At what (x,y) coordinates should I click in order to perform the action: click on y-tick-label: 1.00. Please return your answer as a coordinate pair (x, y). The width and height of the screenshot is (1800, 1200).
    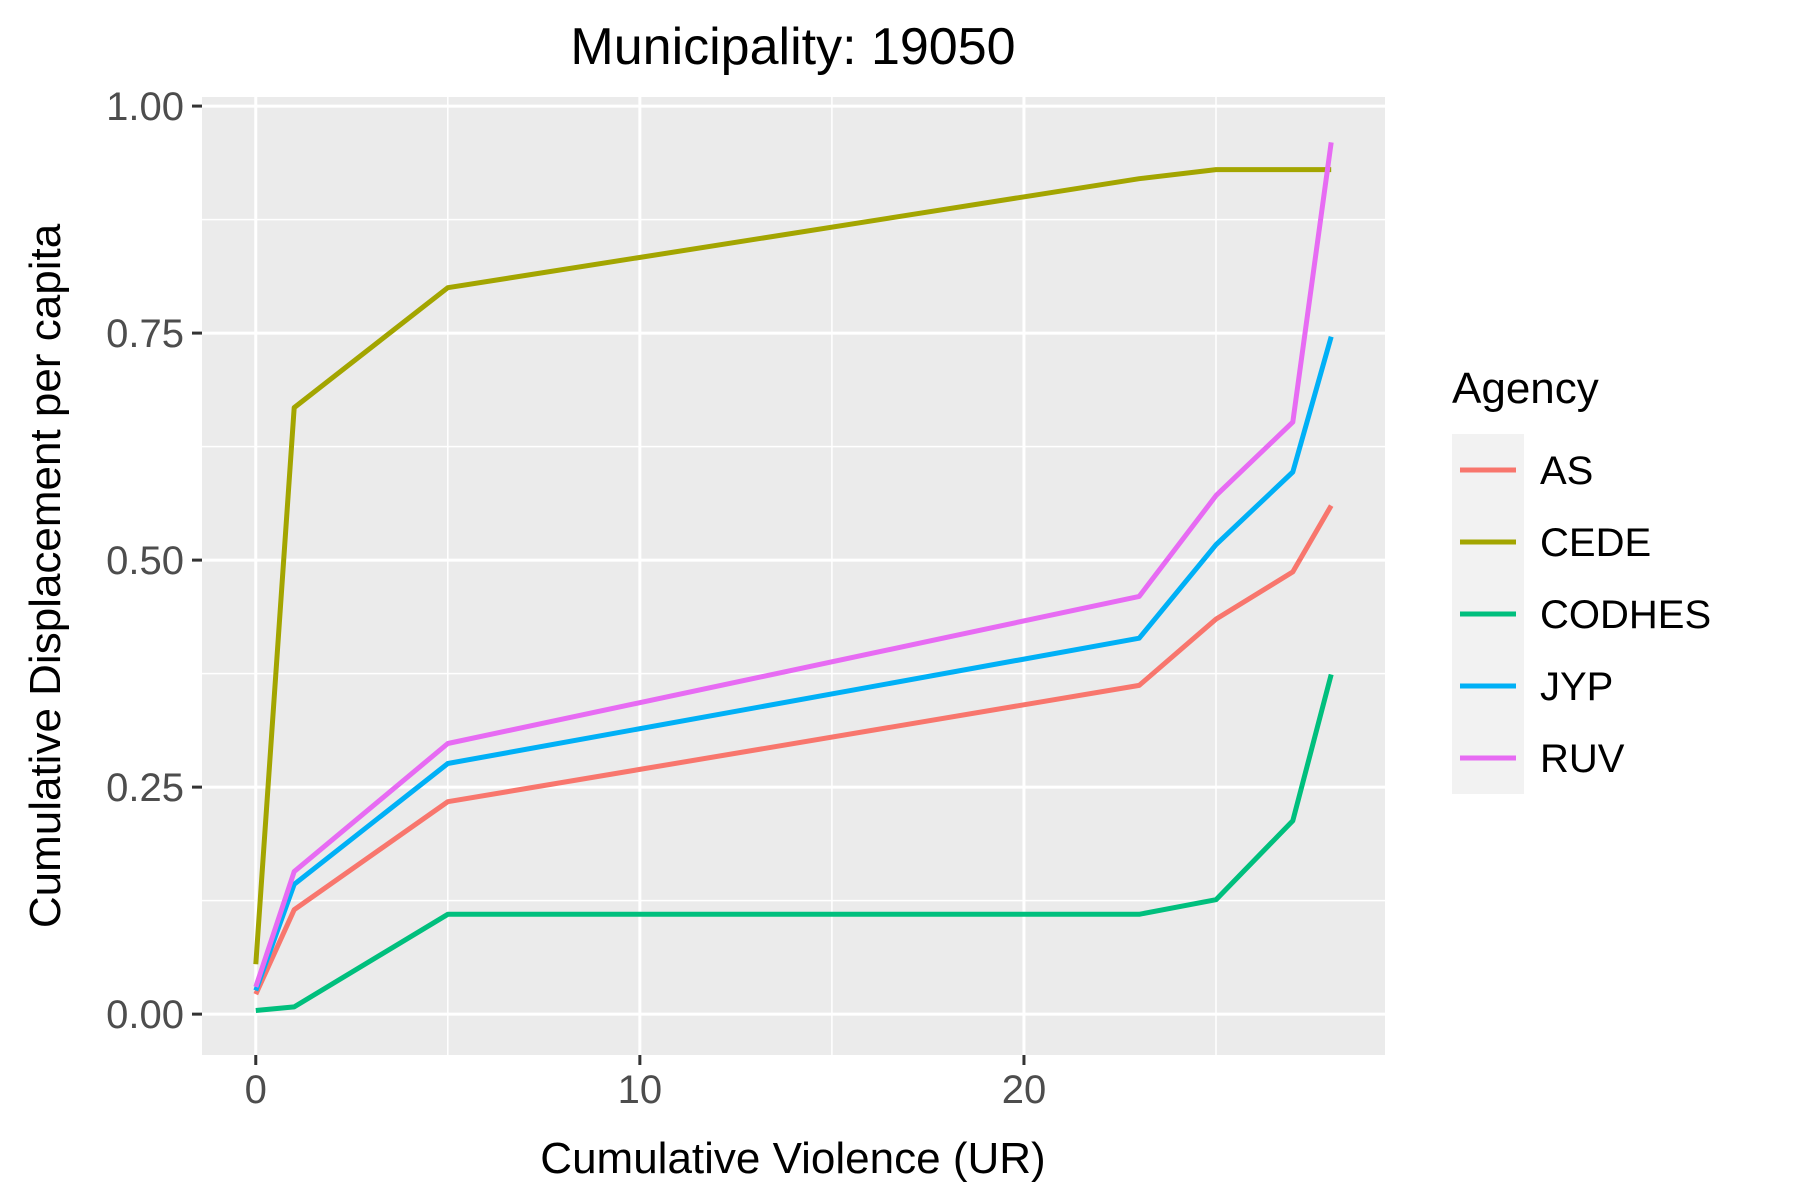
    Looking at the image, I should click on (145, 107).